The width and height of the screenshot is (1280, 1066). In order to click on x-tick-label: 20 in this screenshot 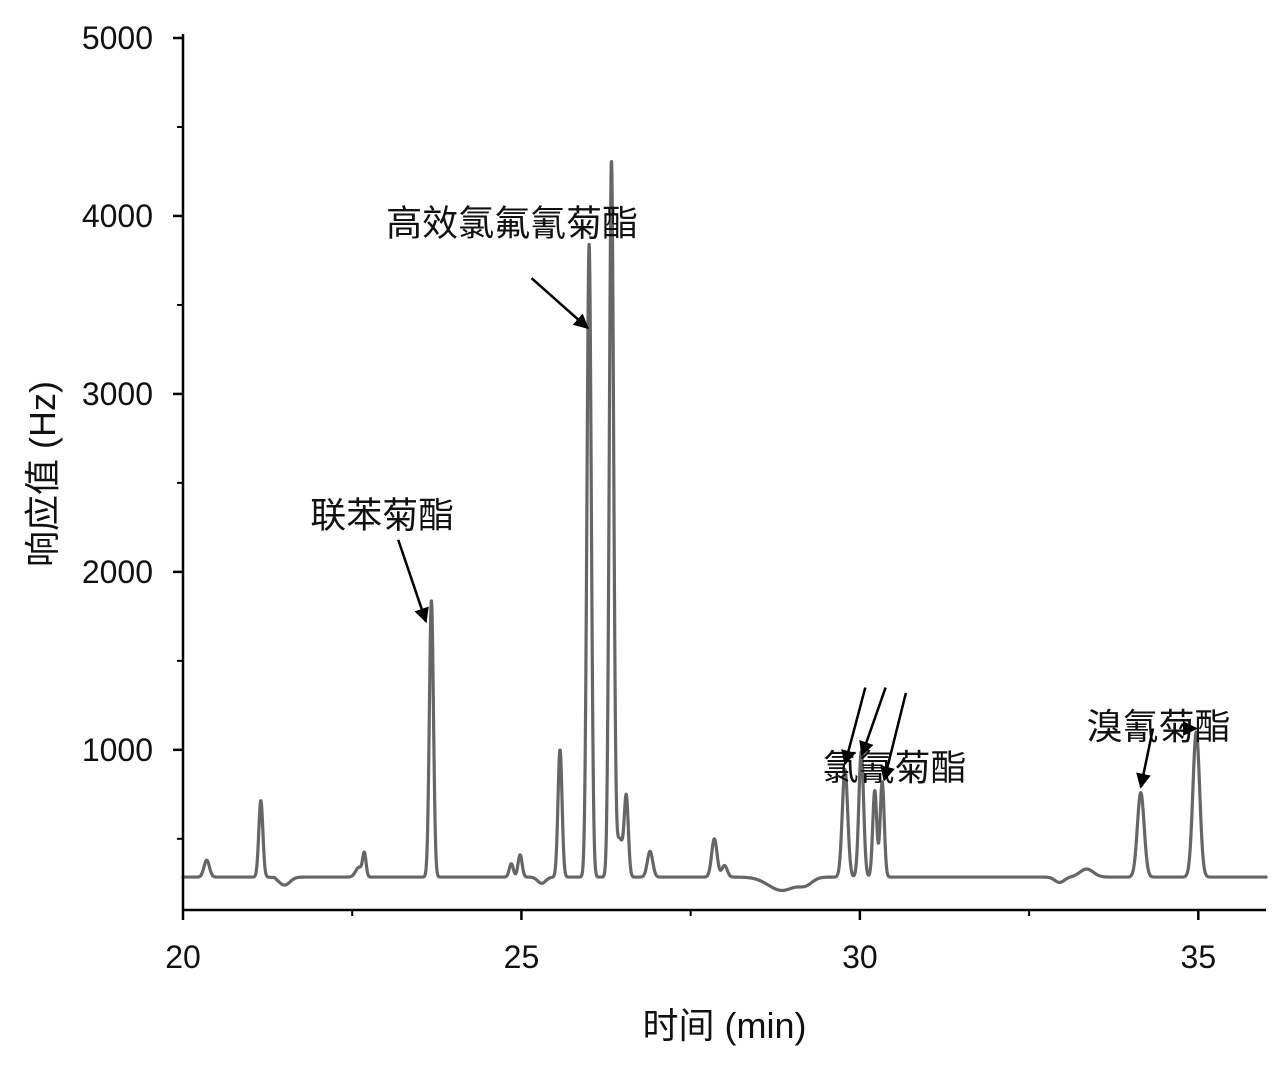, I will do `click(183, 957)`.